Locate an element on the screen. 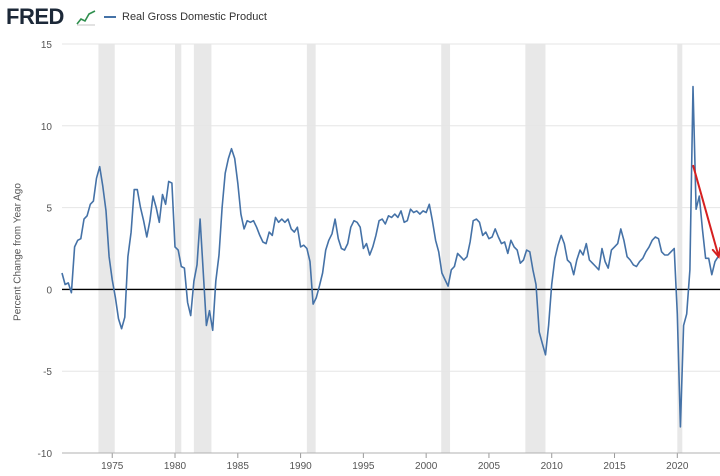 This screenshot has width=720, height=476. x-tick-label: 2005 is located at coordinates (489, 466).